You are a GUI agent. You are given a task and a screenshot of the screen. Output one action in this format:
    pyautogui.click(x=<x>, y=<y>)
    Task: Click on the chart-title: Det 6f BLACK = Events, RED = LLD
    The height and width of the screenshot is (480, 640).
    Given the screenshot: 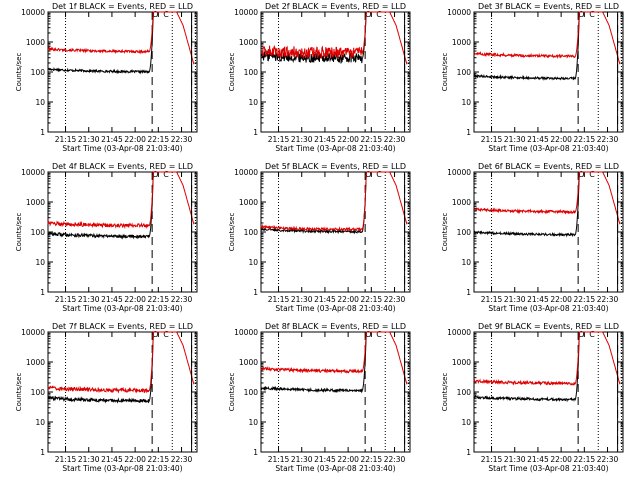 What is the action you would take?
    pyautogui.click(x=548, y=166)
    